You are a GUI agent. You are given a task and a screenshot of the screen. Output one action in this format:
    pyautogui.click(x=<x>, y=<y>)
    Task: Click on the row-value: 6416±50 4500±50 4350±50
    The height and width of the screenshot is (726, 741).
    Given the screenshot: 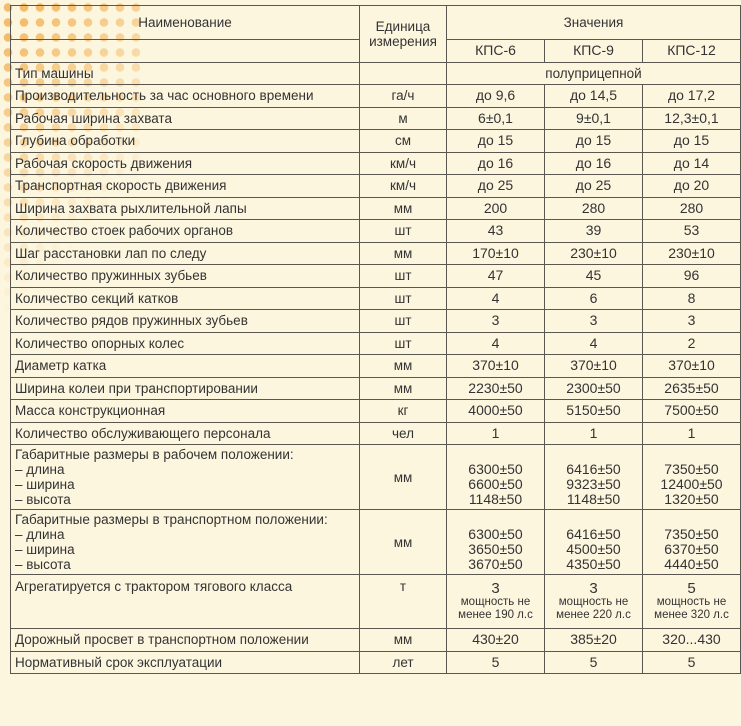 What is the action you would take?
    pyautogui.click(x=593, y=542)
    